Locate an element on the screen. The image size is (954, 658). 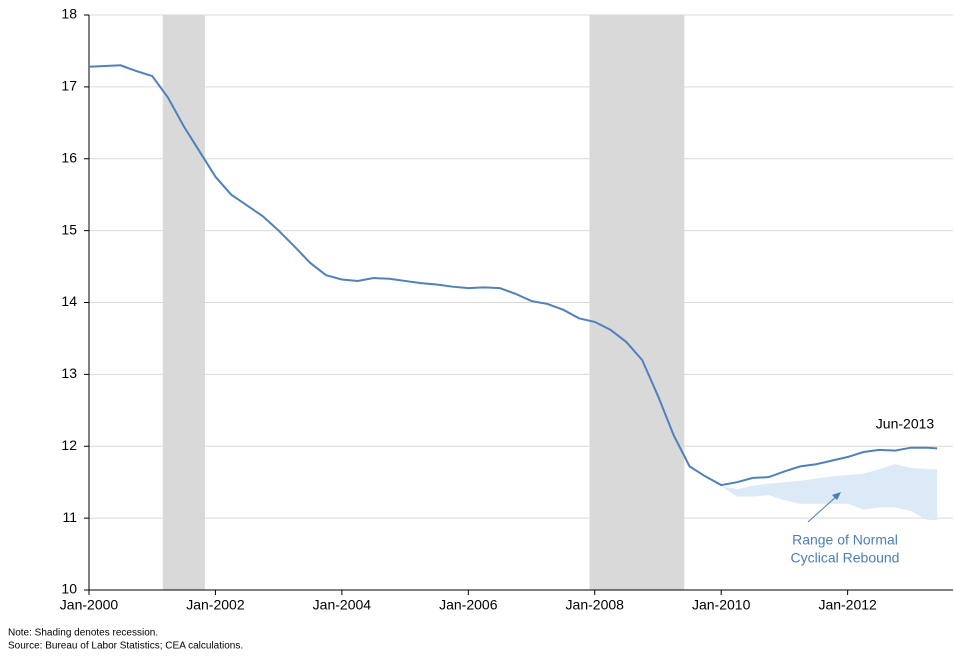
y-tick-label: 12 is located at coordinates (69, 445).